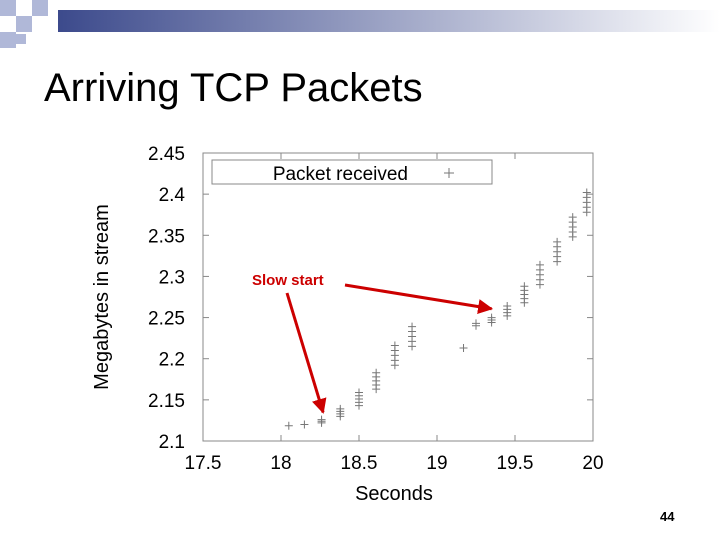  What do you see at coordinates (172, 360) in the screenshot?
I see `y-tick-label: 2.2` at bounding box center [172, 360].